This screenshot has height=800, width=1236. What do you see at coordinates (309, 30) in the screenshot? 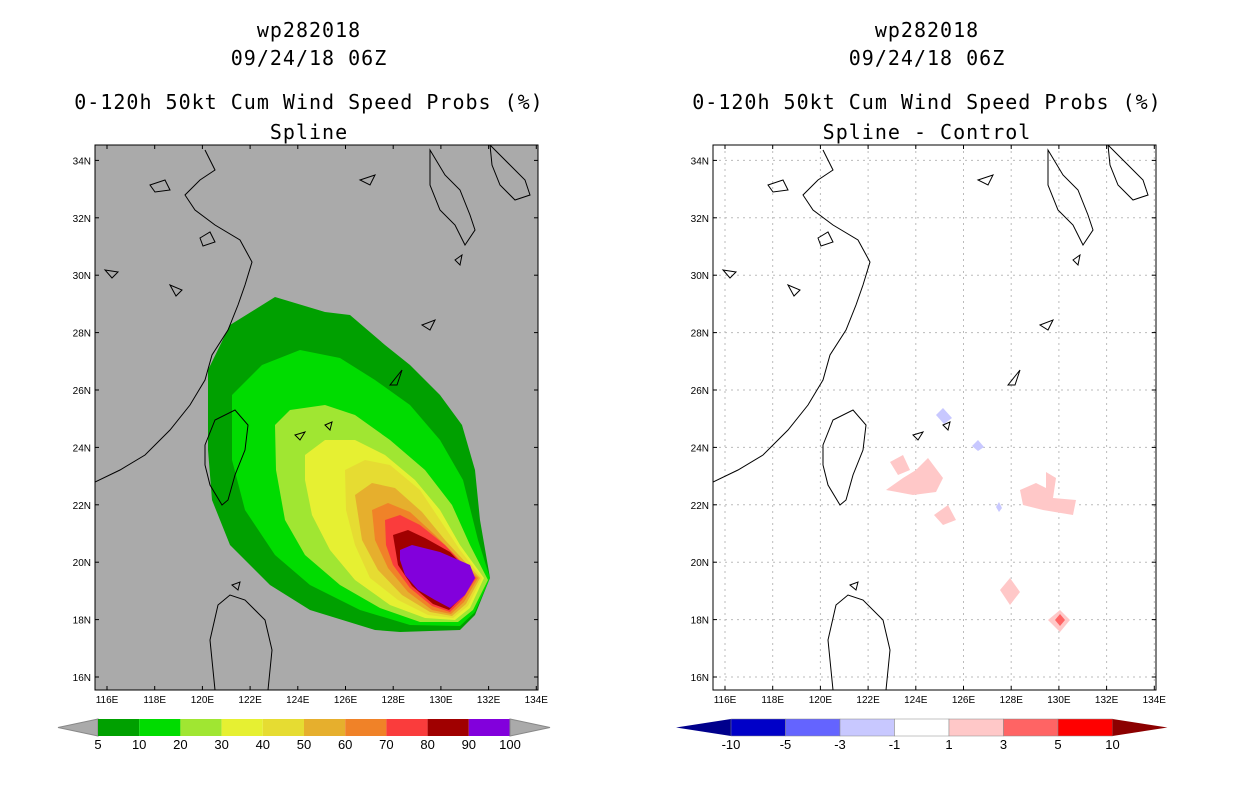
I see `left-storm-id: wp282018` at bounding box center [309, 30].